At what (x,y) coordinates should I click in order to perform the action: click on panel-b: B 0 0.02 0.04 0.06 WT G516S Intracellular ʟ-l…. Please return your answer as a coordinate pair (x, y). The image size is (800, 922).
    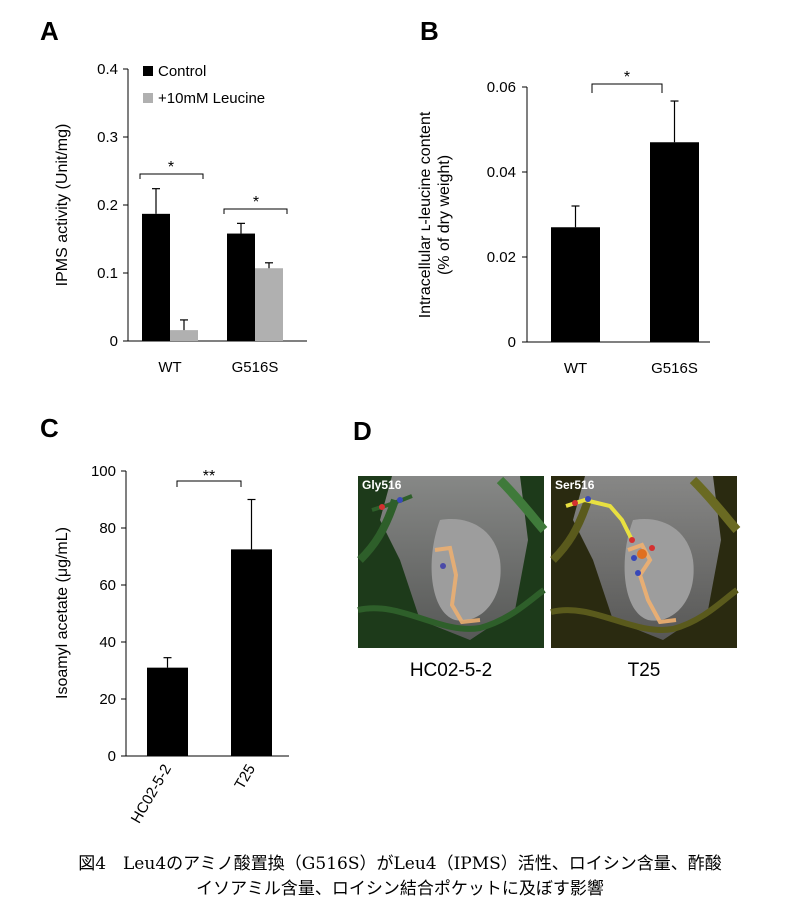
    Looking at the image, I should click on (563, 196).